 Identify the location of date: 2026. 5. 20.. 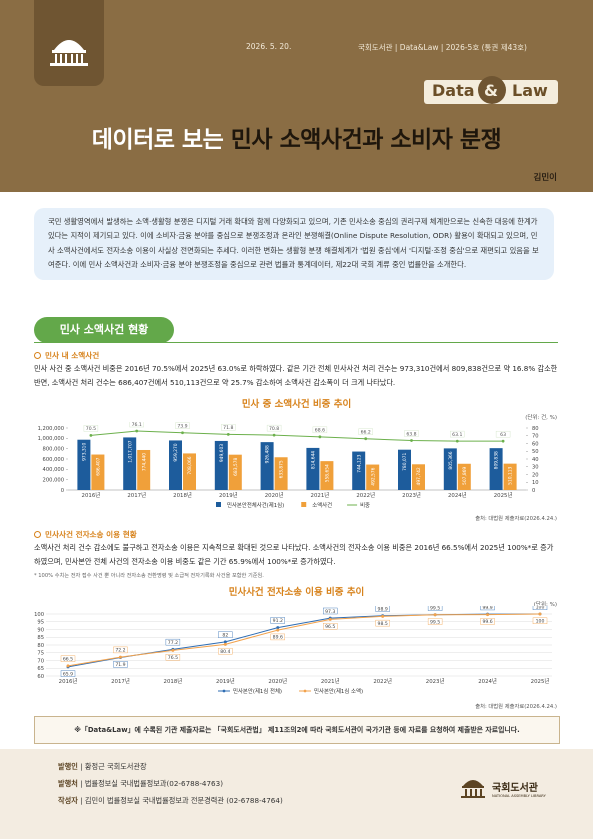
(269, 46).